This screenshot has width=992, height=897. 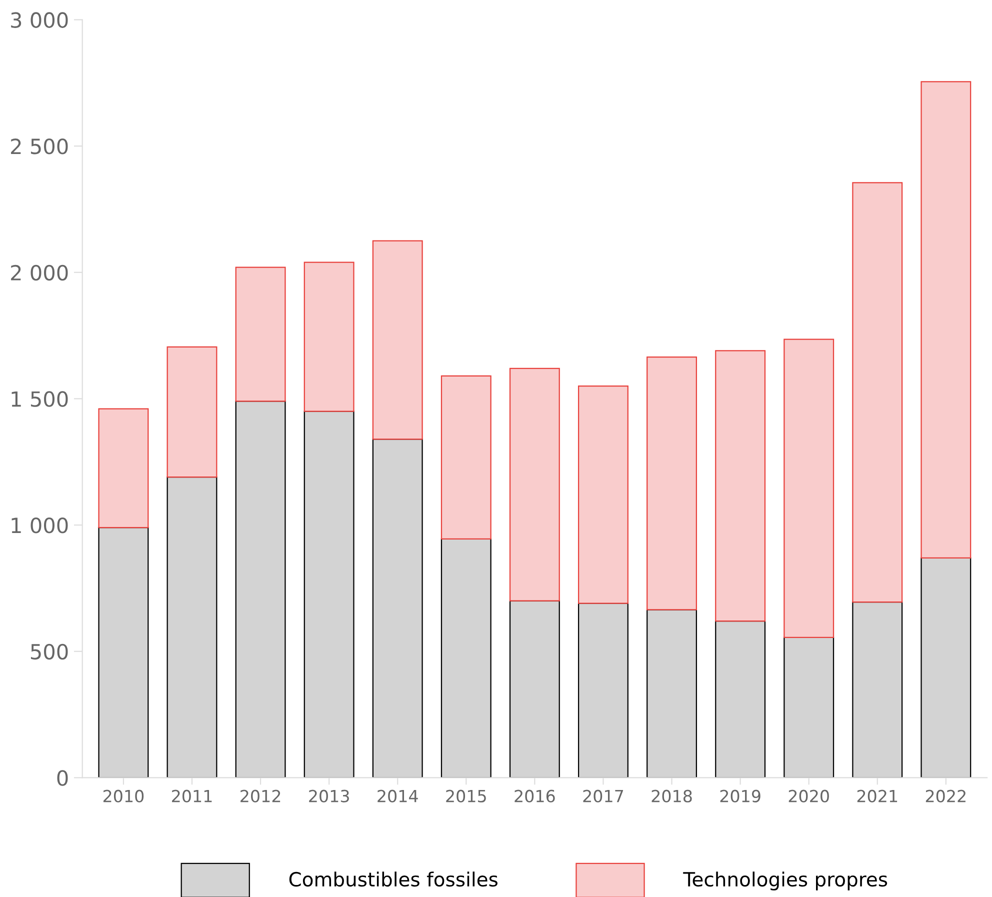 I want to click on x-tick-label: 2020, so click(x=808, y=796).